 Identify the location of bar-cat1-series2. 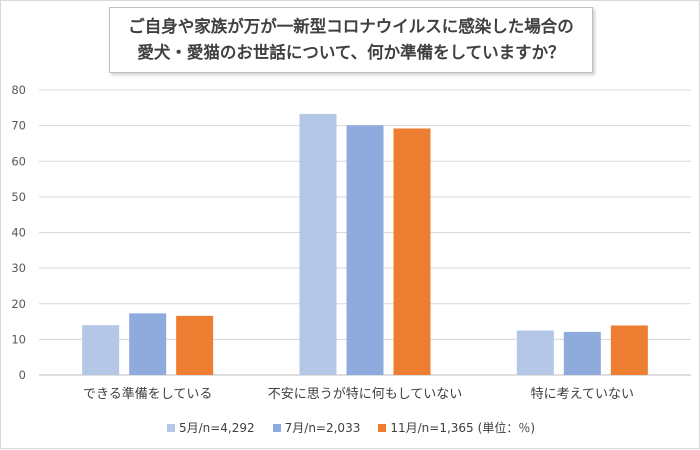
(412, 251).